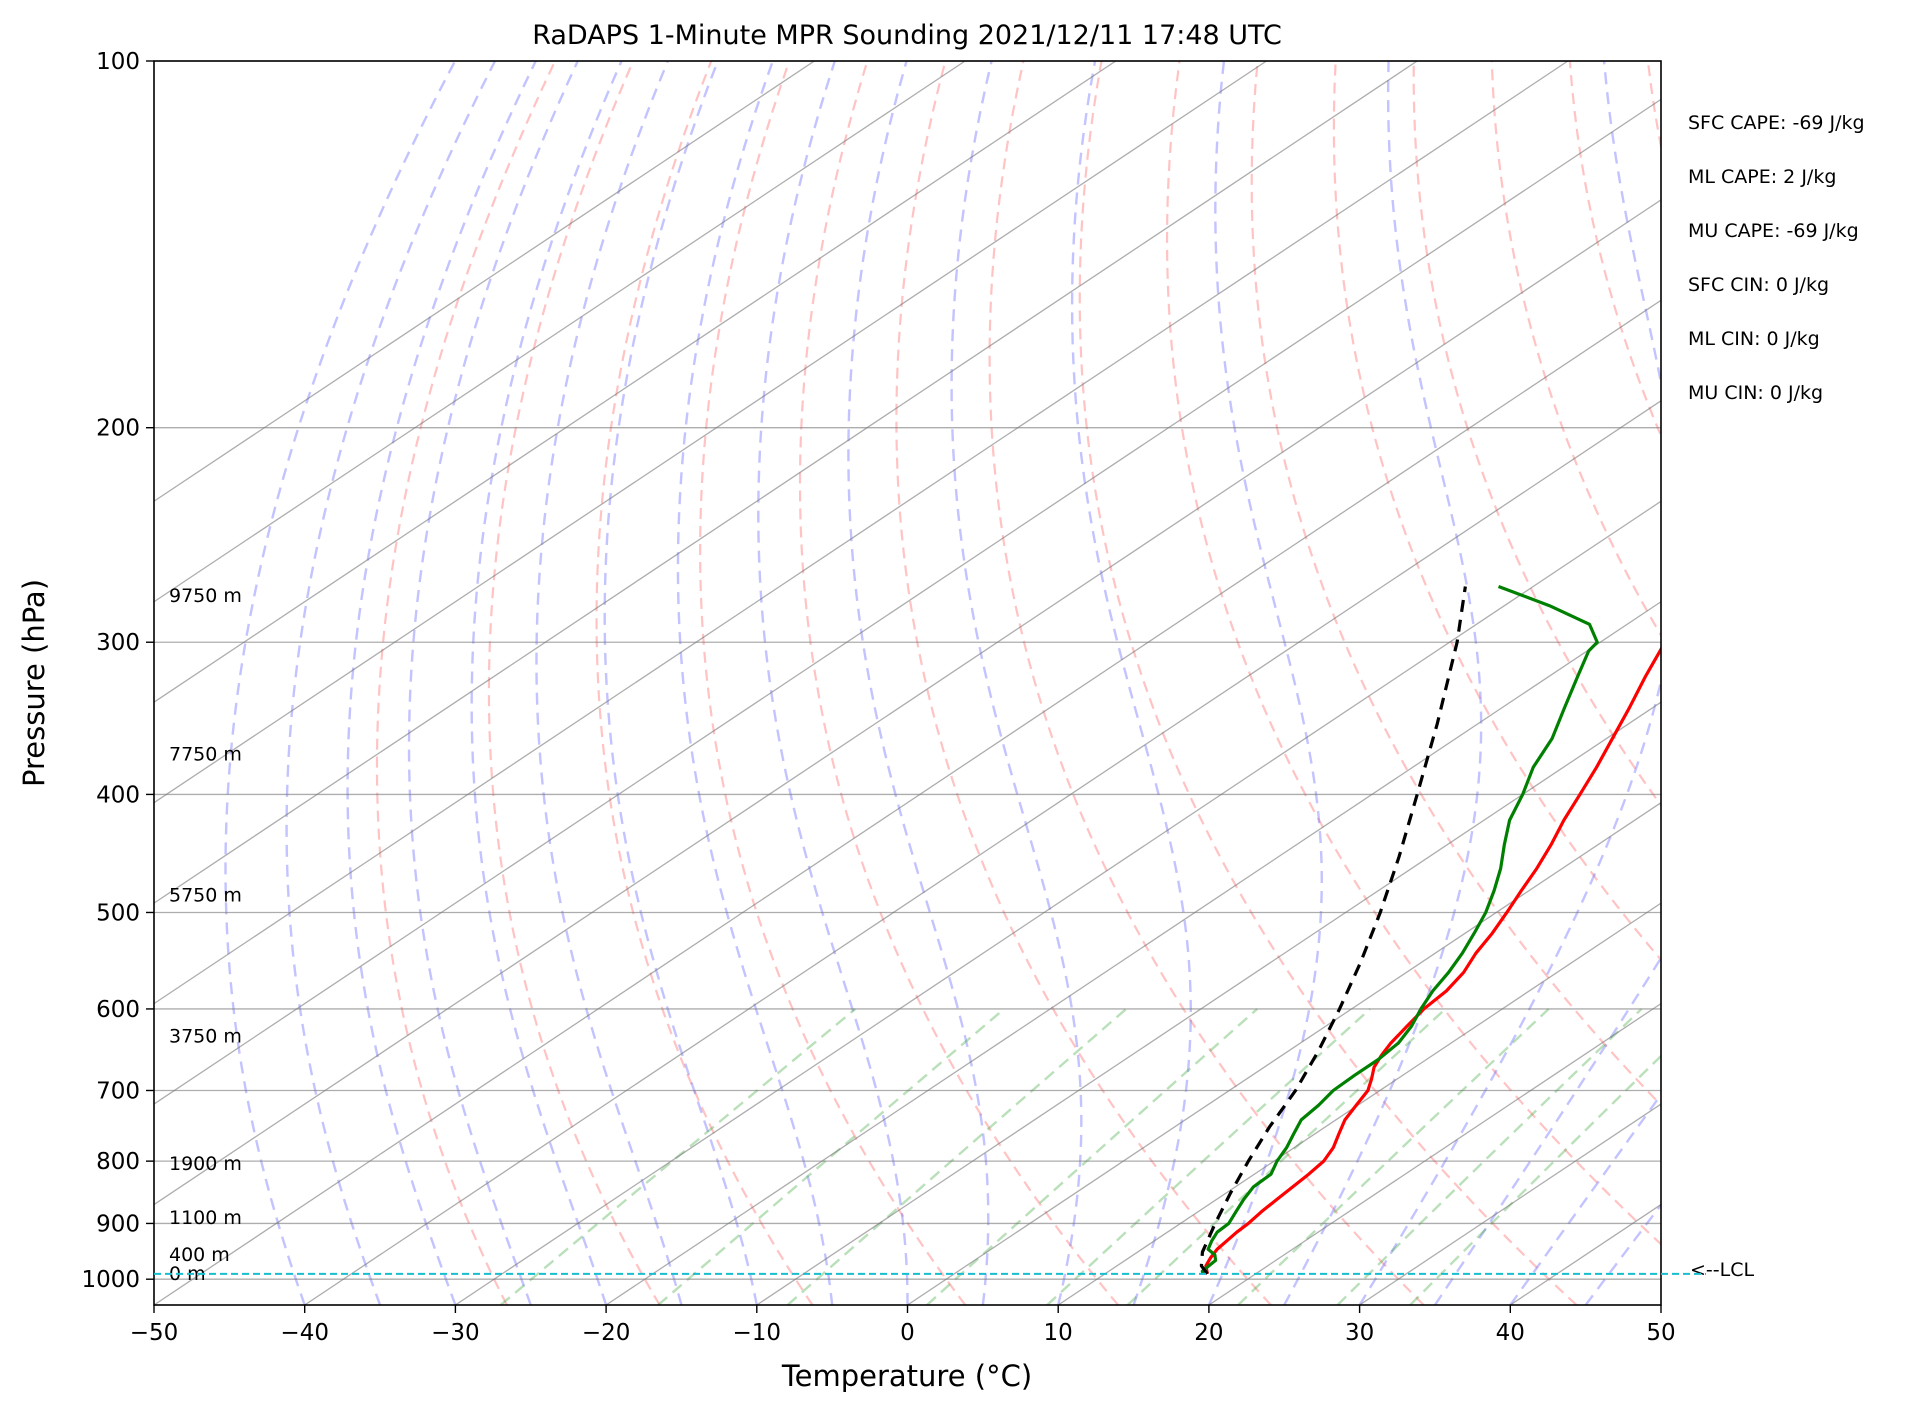 The image size is (1905, 1406). Describe the element at coordinates (1359, 1333) in the screenshot. I see `x-tick-label: 30` at that location.